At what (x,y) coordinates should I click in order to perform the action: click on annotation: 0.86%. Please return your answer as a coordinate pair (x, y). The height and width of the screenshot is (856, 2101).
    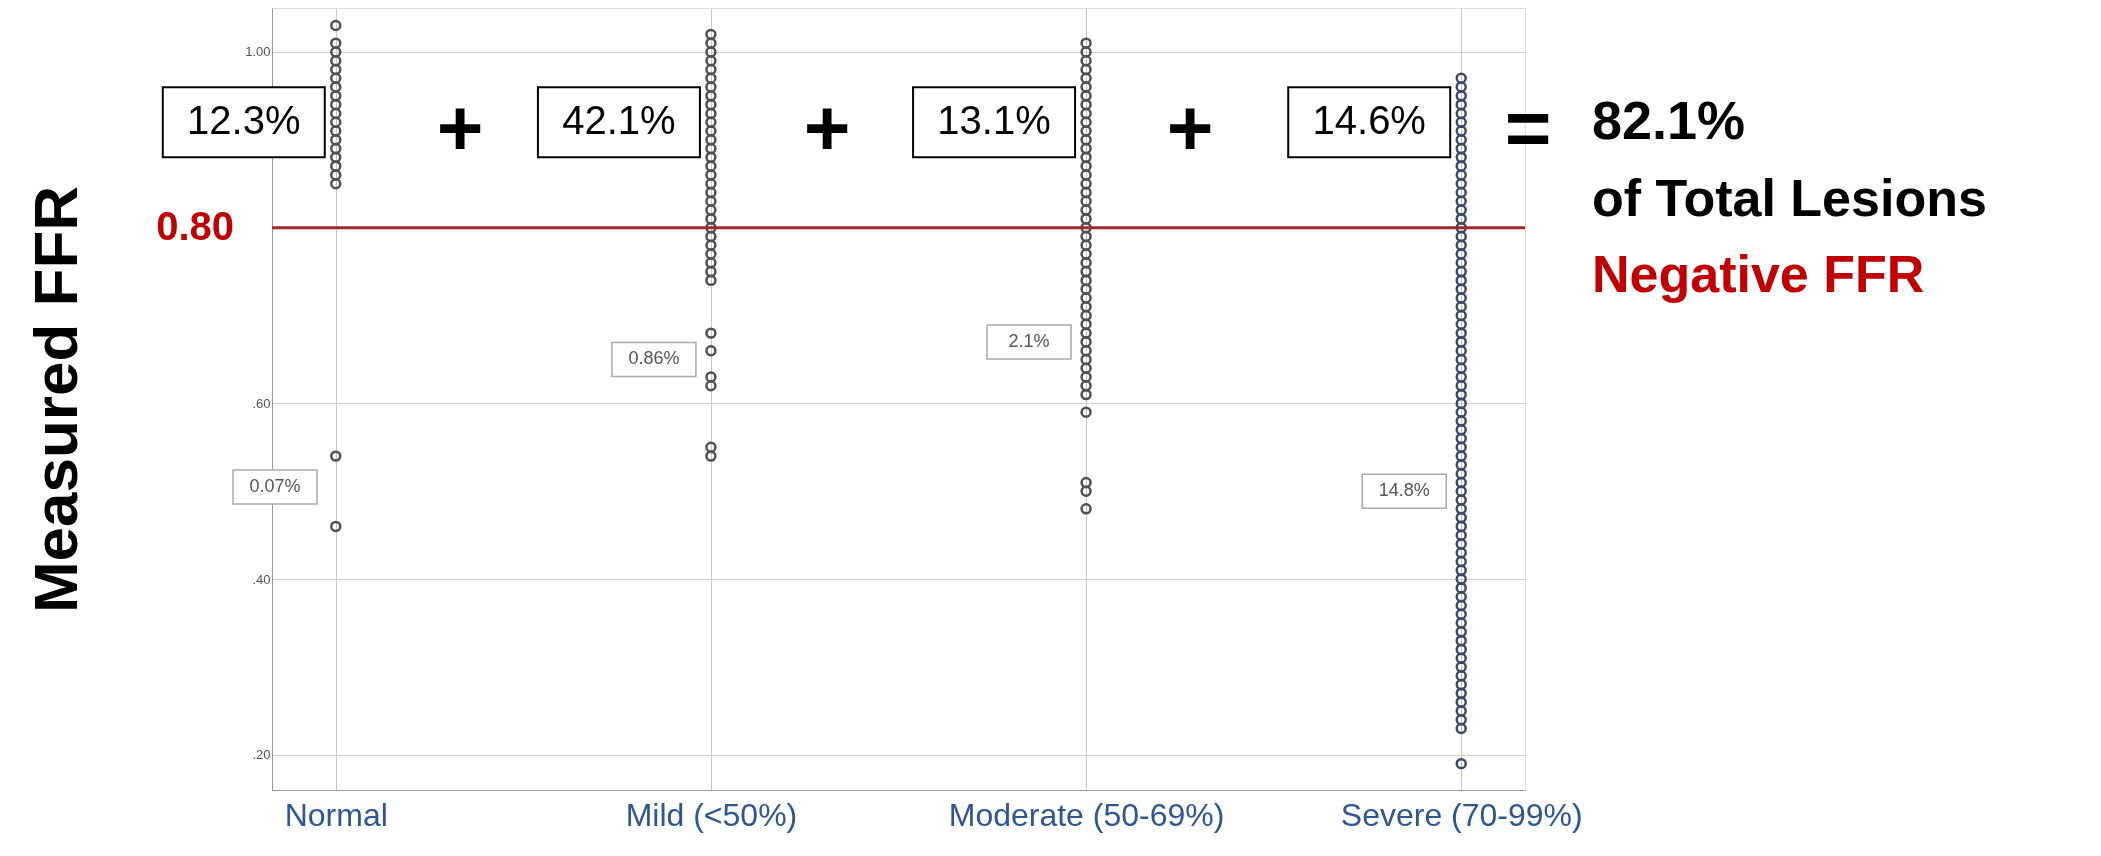
    Looking at the image, I should click on (654, 358).